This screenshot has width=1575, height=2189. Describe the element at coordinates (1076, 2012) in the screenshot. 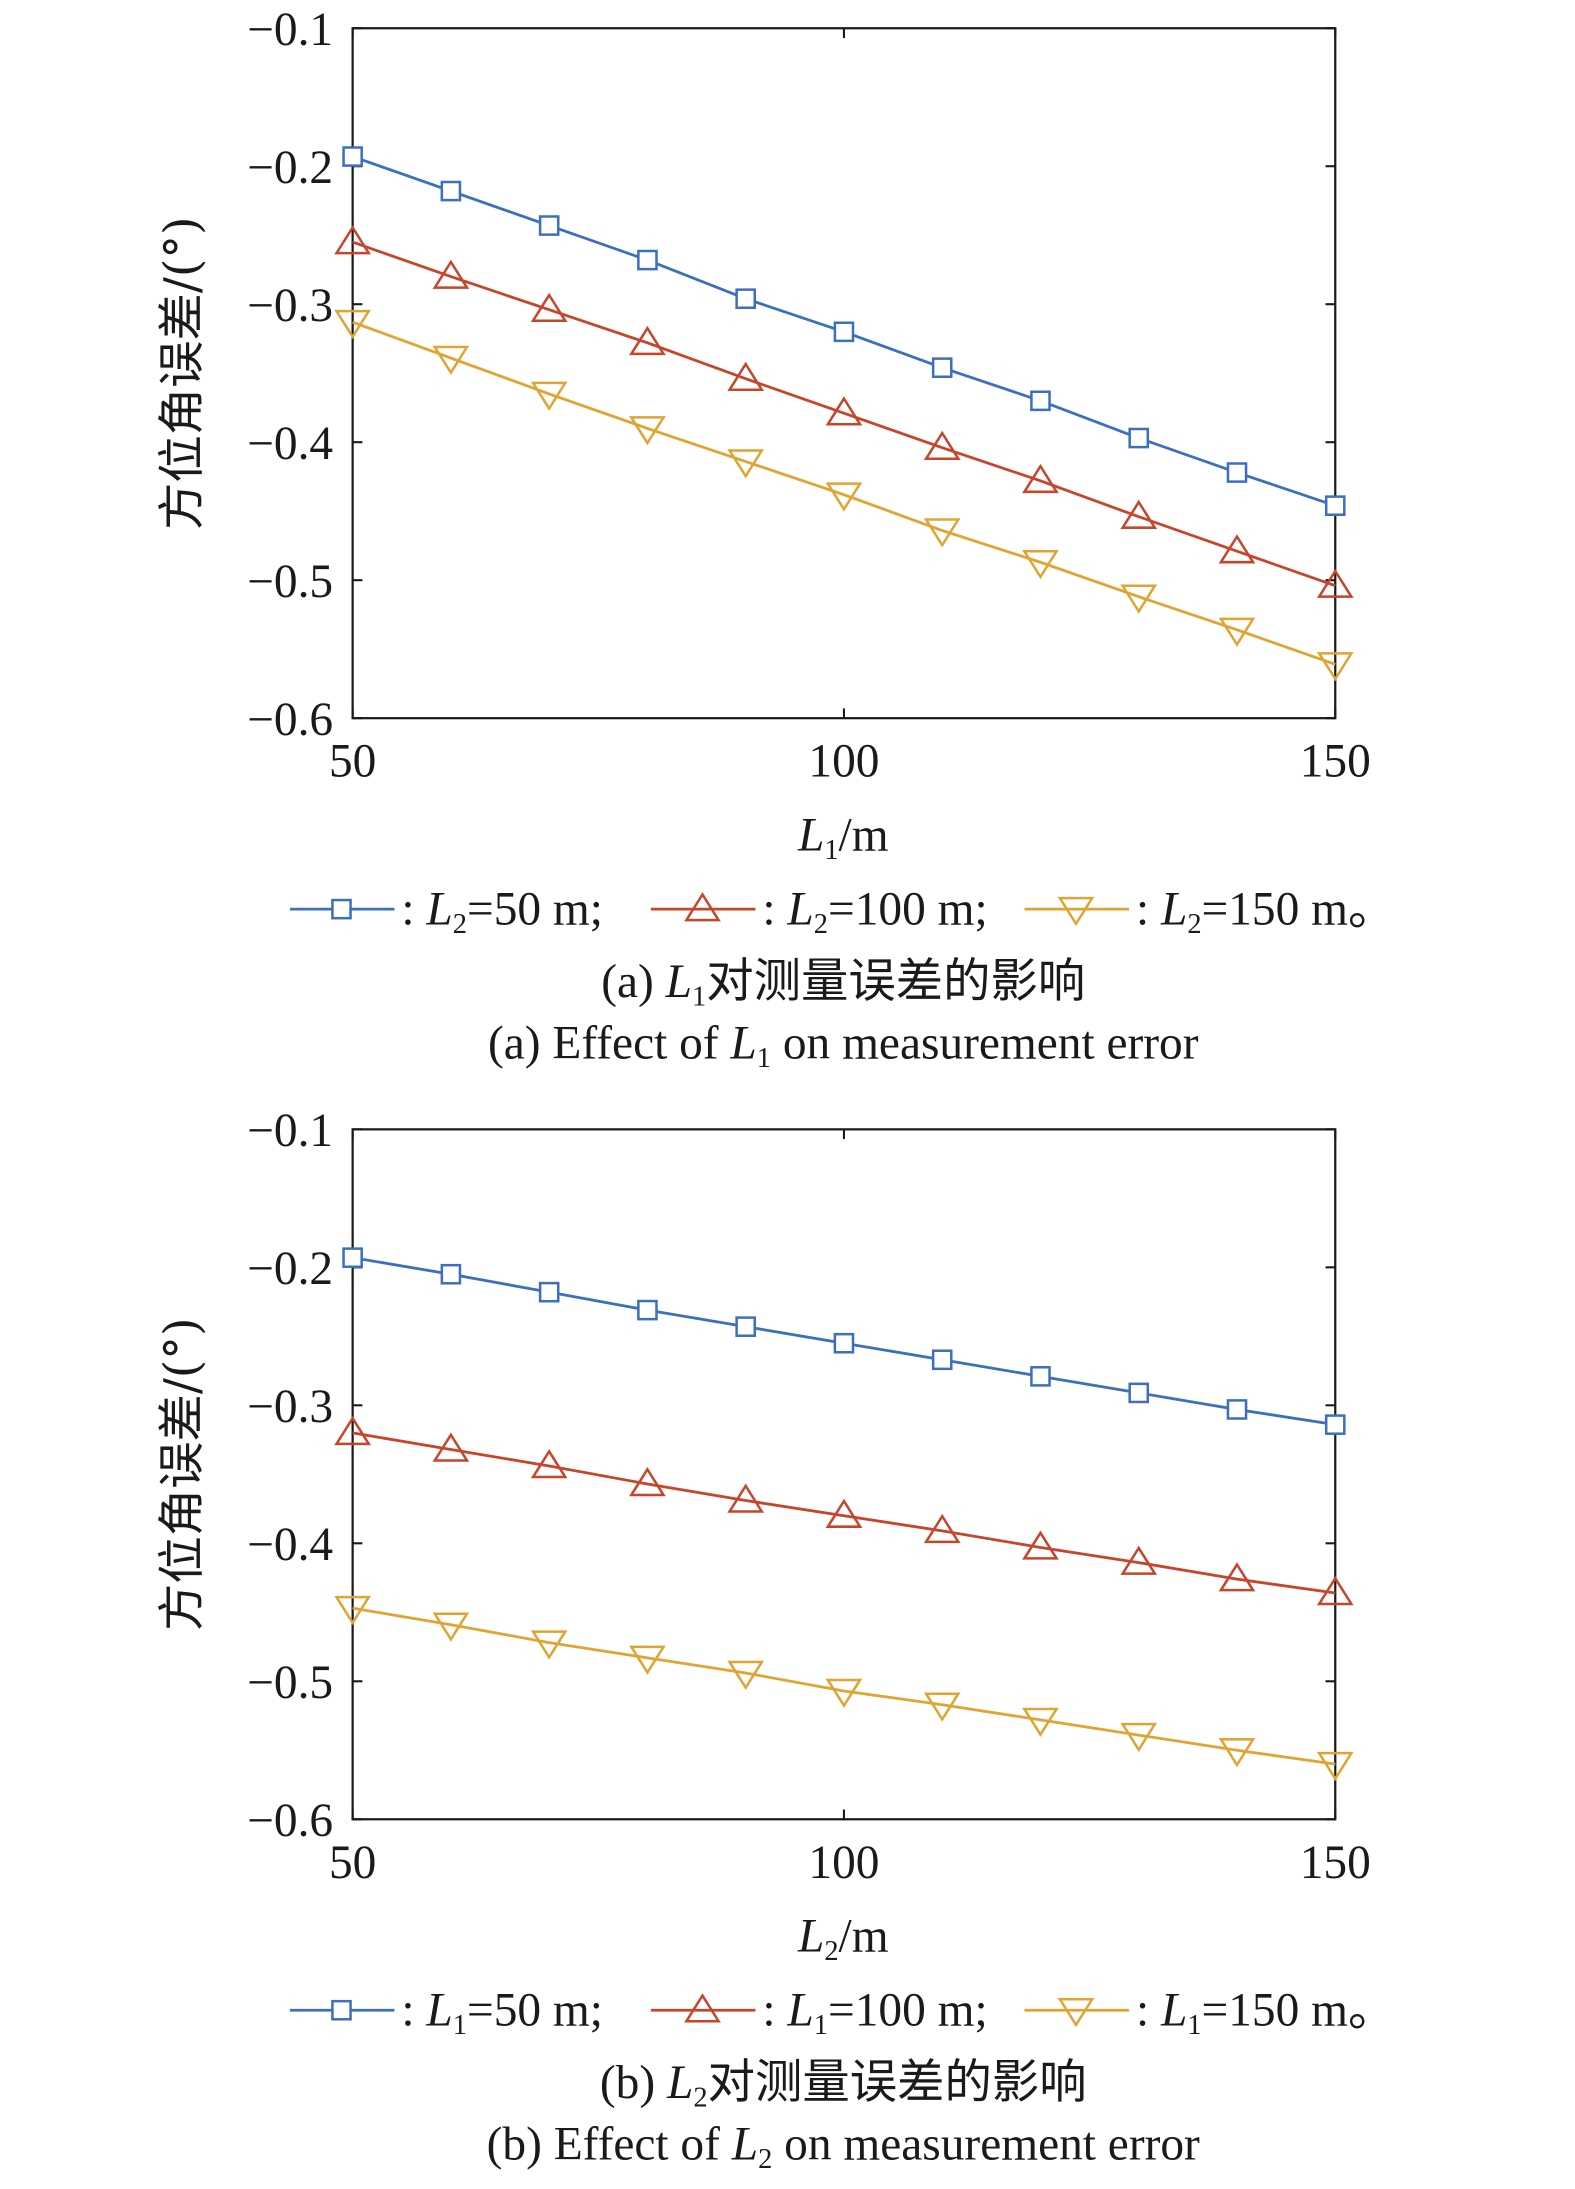

I see `legend-marker-triangle-down` at that location.